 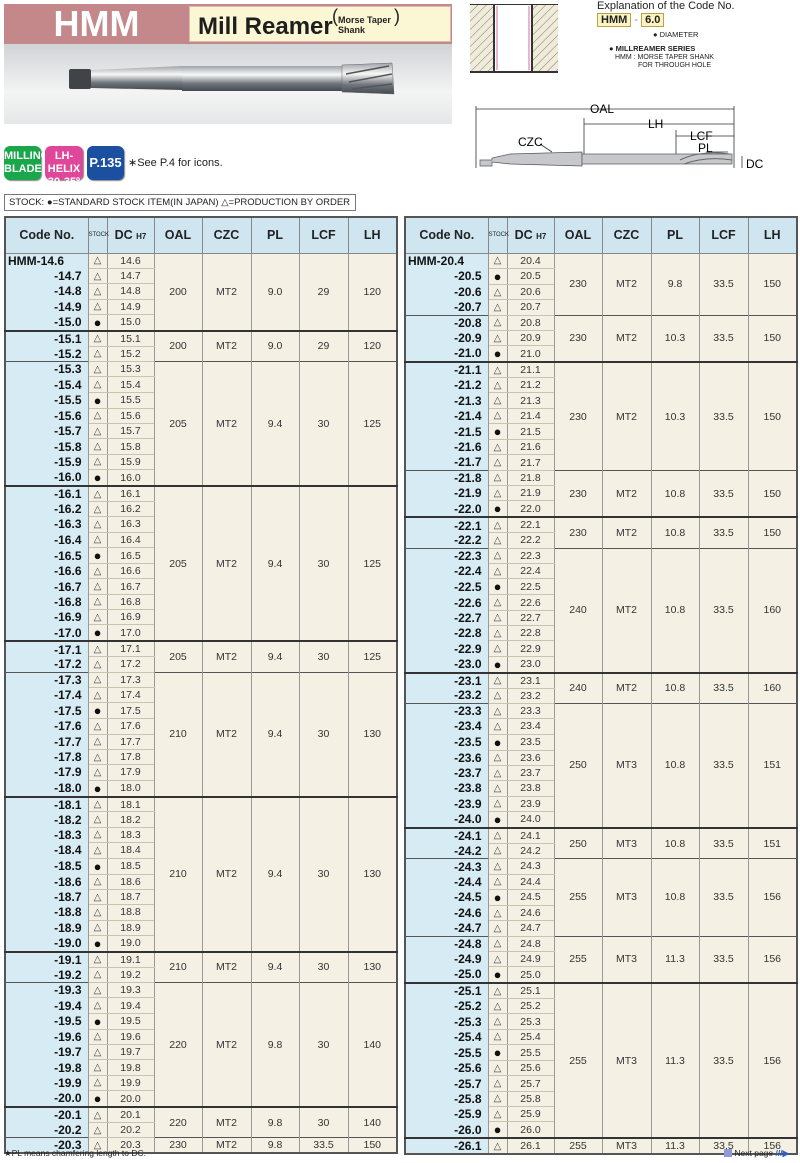 I want to click on col-code: Code No., so click(x=446, y=235).